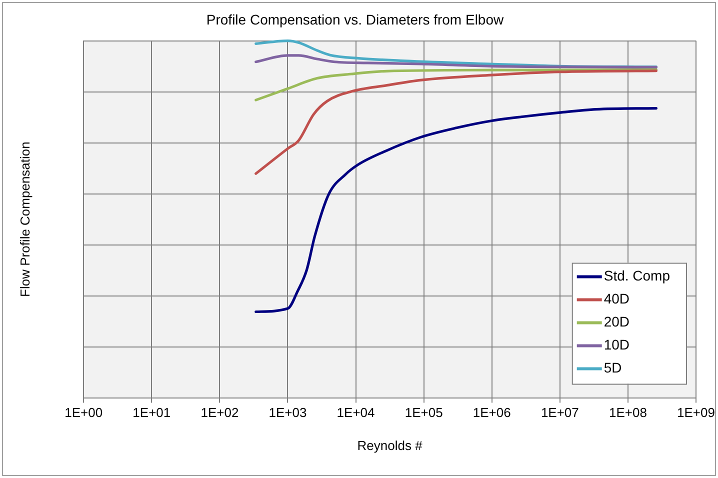  Describe the element at coordinates (355, 19) in the screenshot. I see `chart-title: Profile Compensation vs. Diameters from Elbow` at that location.